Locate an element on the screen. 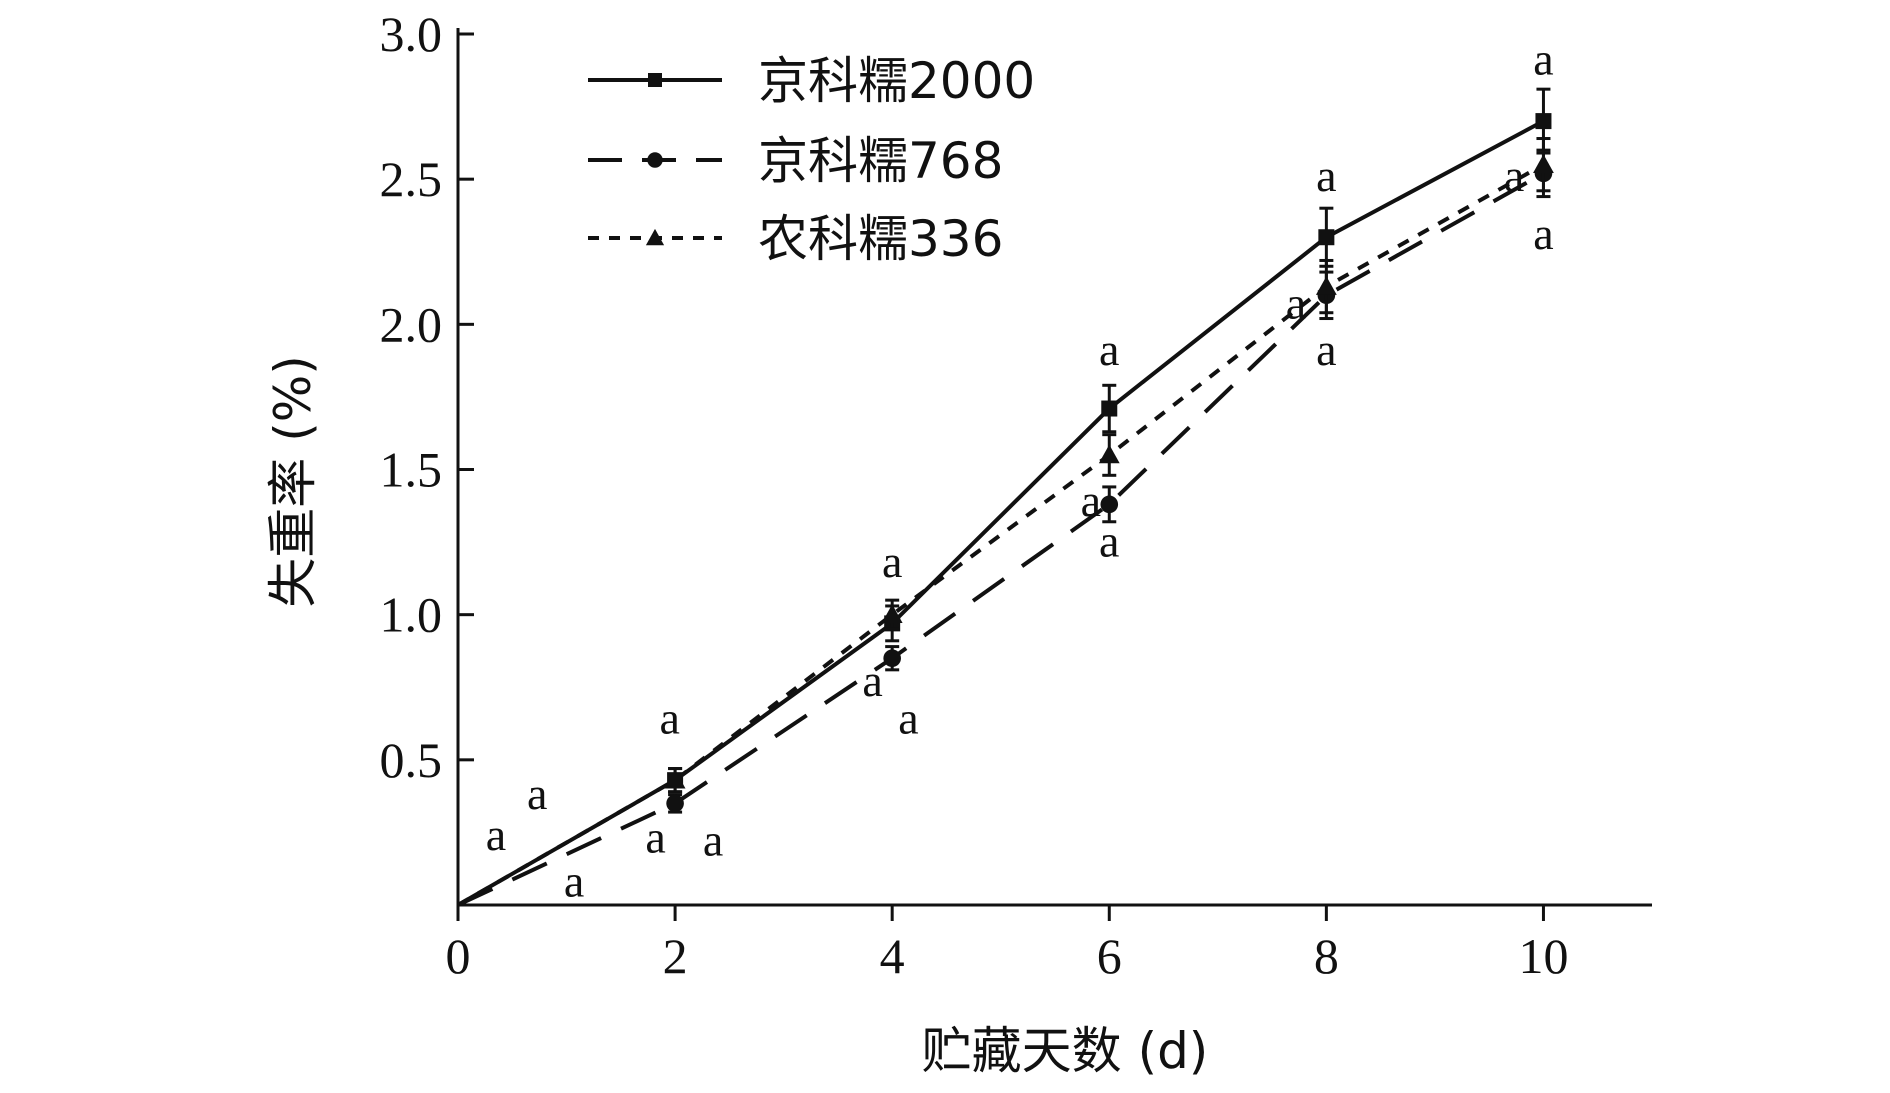 The height and width of the screenshot is (1093, 1890). legend-item-1: 京科糯2000 is located at coordinates (811, 81).